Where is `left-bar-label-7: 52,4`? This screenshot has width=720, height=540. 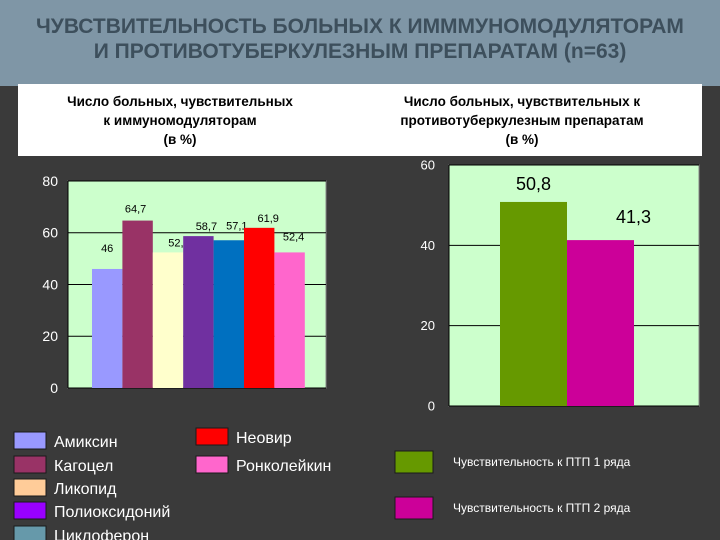 left-bar-label-7: 52,4 is located at coordinates (293, 237).